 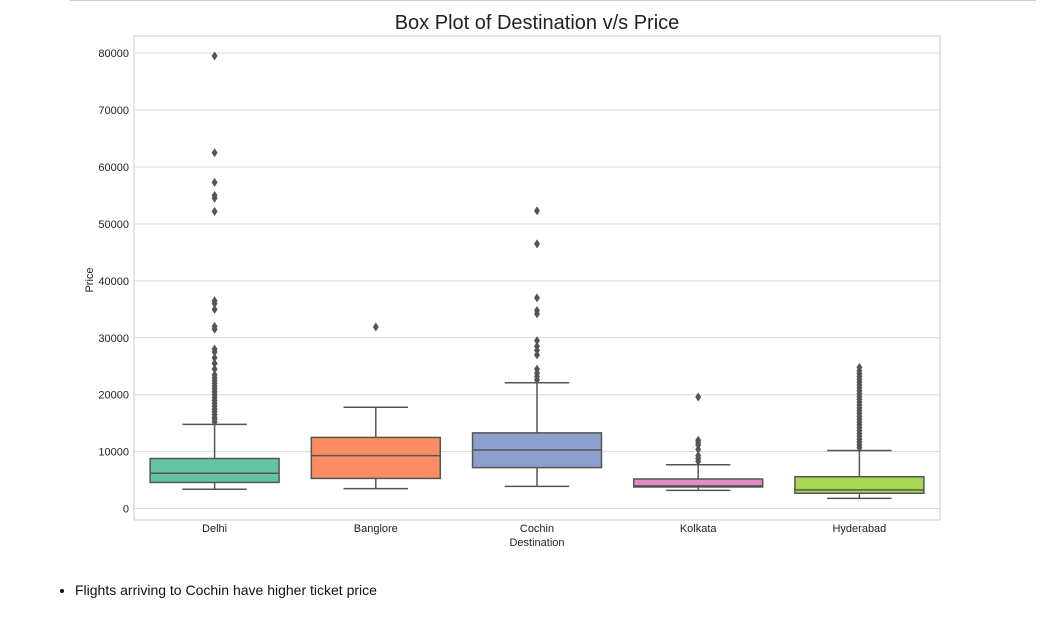 What do you see at coordinates (113, 111) in the screenshot?
I see `y-tick-label: 70000` at bounding box center [113, 111].